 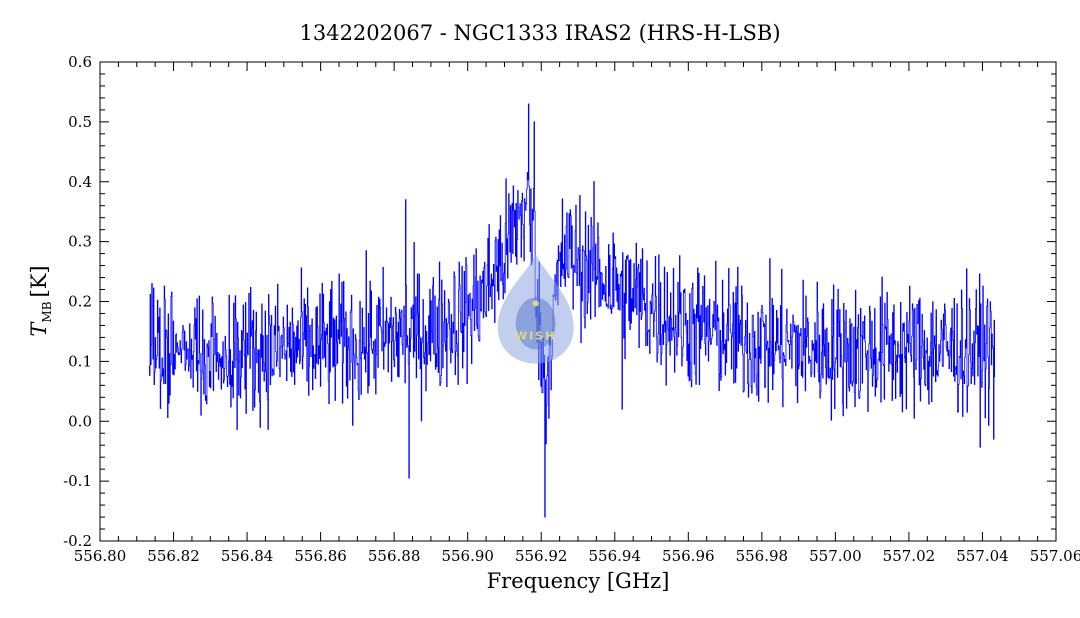 I want to click on y-tick-label: 0.4, so click(x=80, y=182).